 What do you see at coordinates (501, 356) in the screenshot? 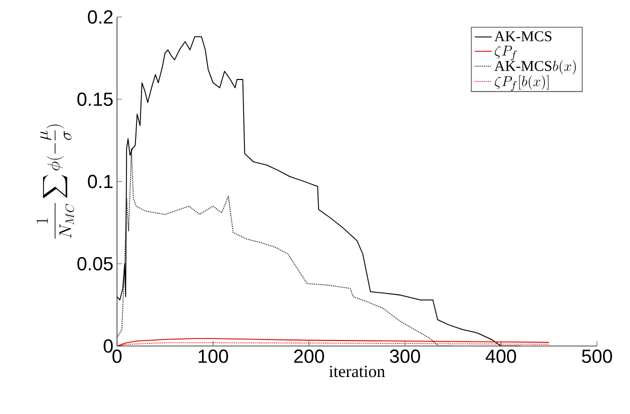
I see `x-tick-label: 400` at bounding box center [501, 356].